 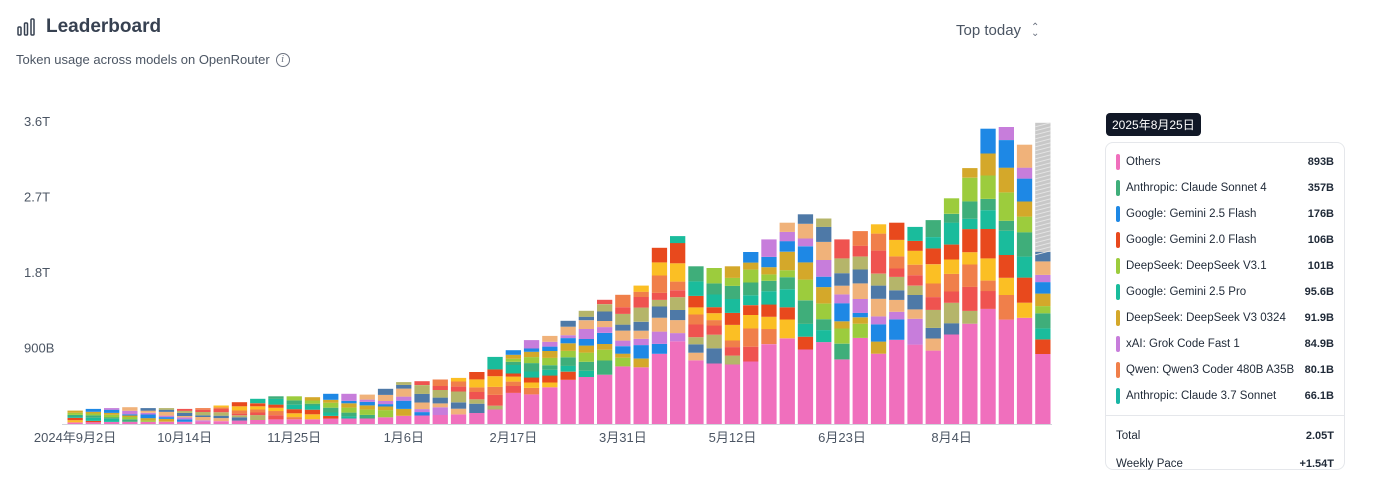 What do you see at coordinates (1118, 162) in the screenshot?
I see `legend-swatch` at bounding box center [1118, 162].